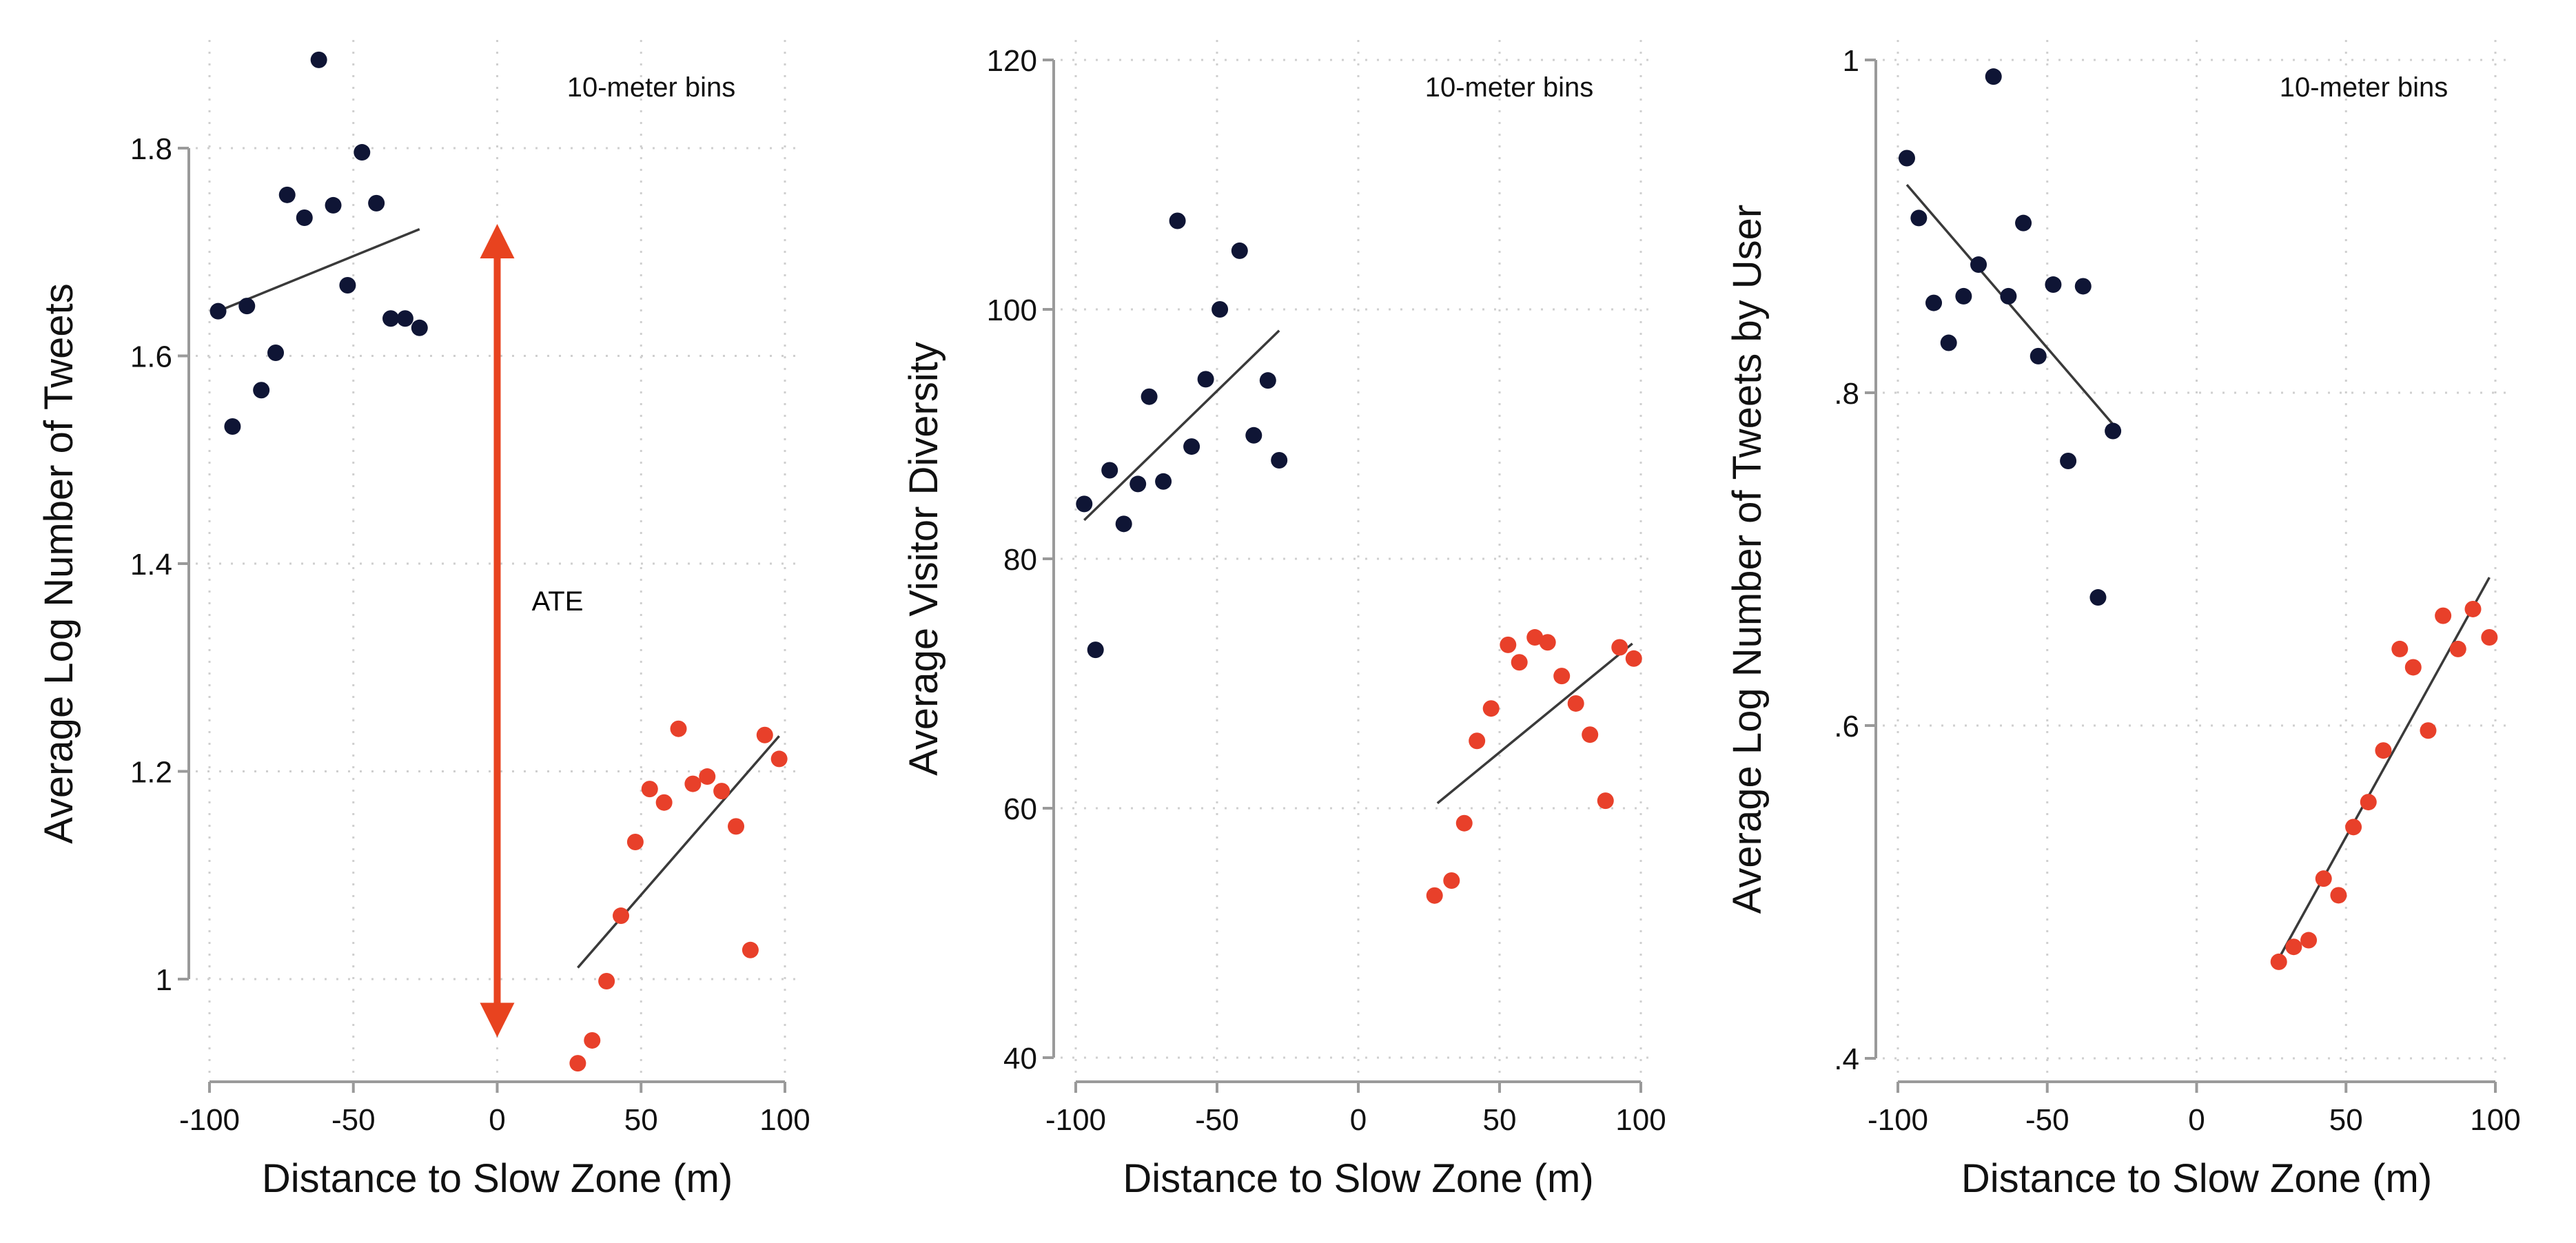  I want to click on series-outside, so click(1534, 766).